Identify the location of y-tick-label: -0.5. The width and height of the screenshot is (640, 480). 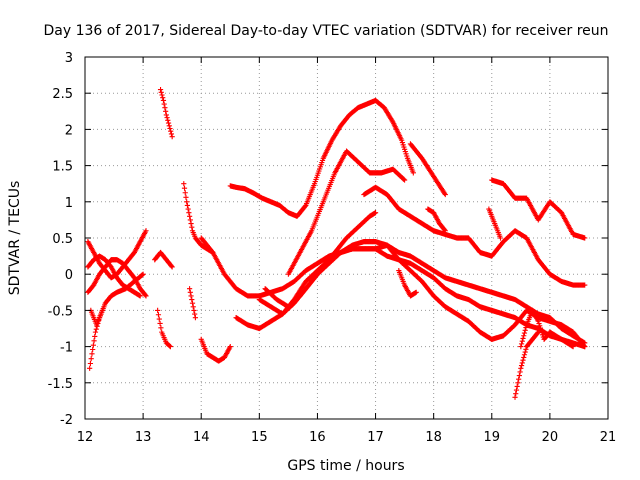
(60, 311).